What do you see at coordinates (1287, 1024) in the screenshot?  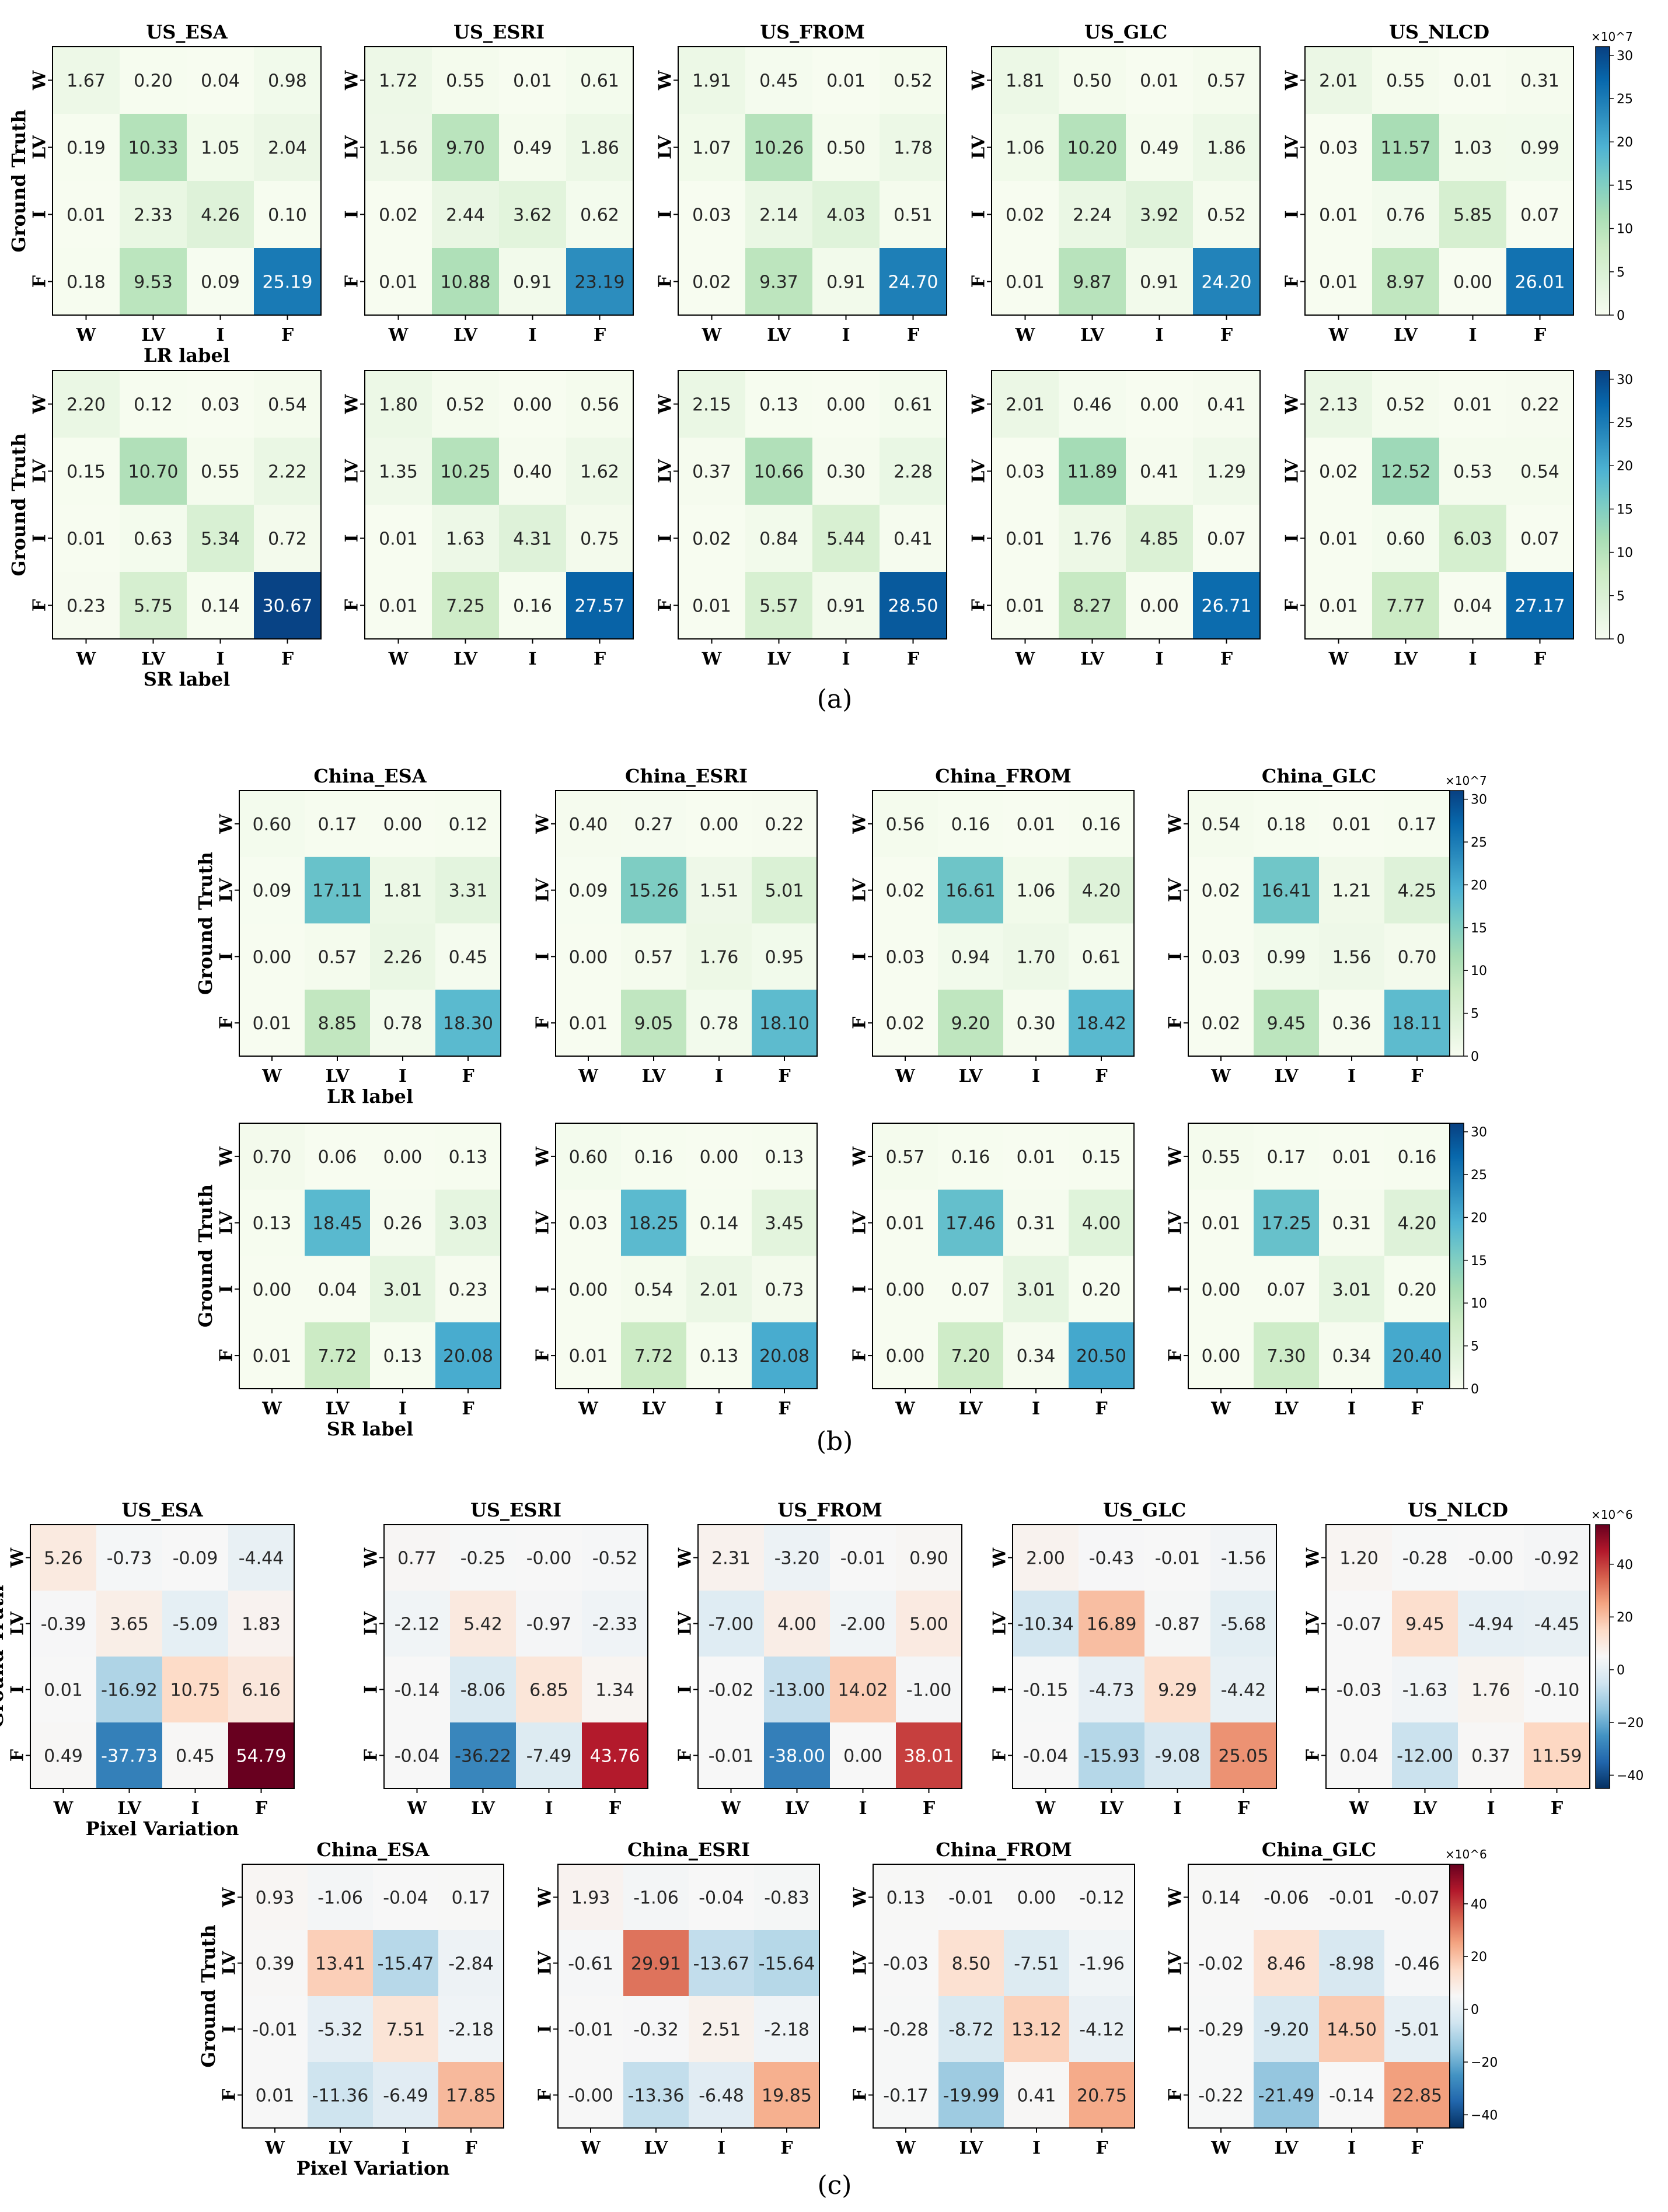 I see `cell-value: 9.45` at bounding box center [1287, 1024].